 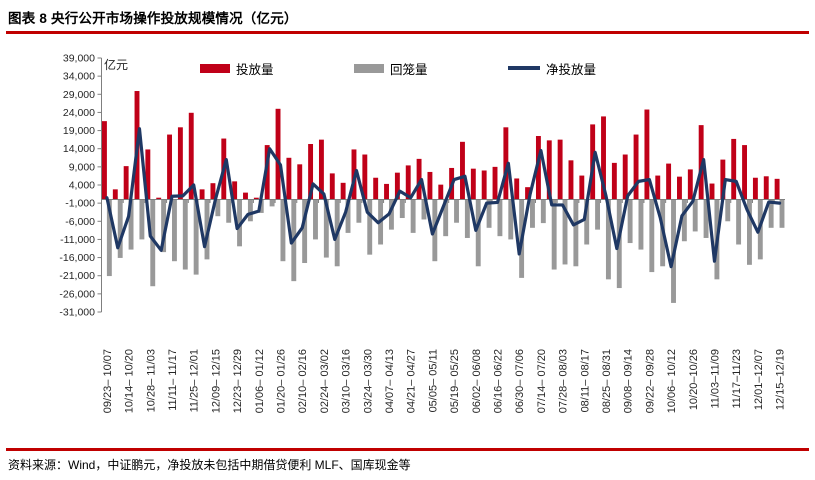 What do you see at coordinates (409, 69) in the screenshot?
I see `legend-label-withdrawal: 回笼量` at bounding box center [409, 69].